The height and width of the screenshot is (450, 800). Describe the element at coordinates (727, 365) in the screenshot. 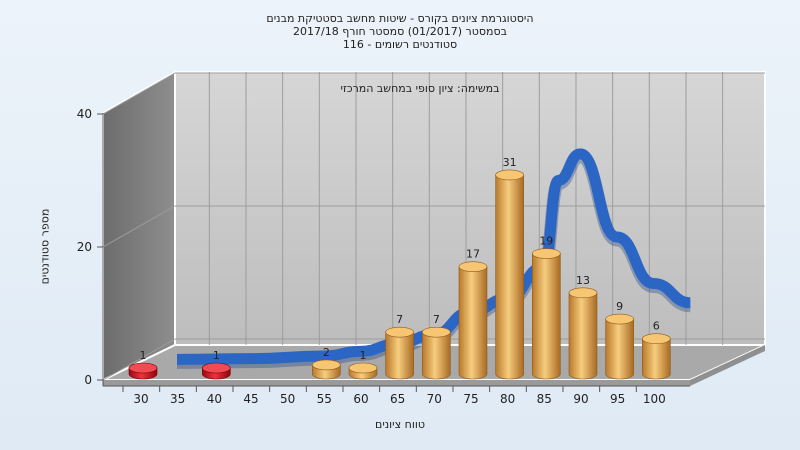

I see `floor-right-edge` at that location.